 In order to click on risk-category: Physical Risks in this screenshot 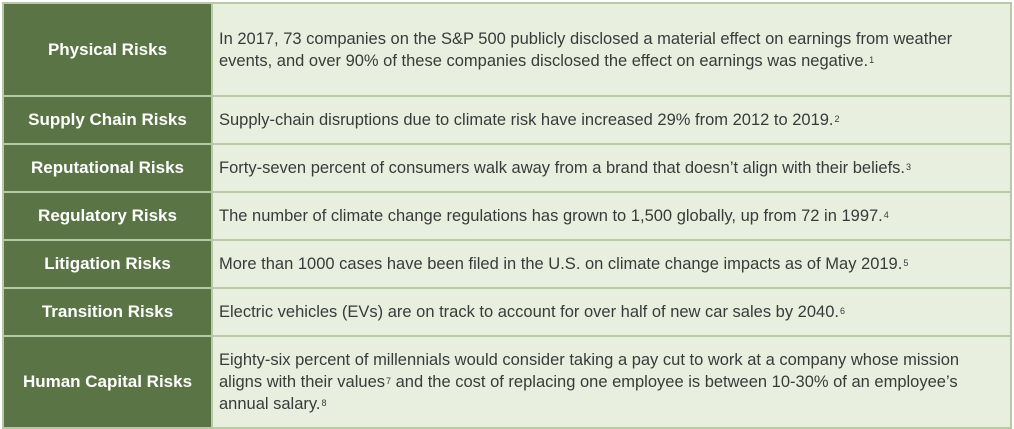, I will do `click(107, 49)`.